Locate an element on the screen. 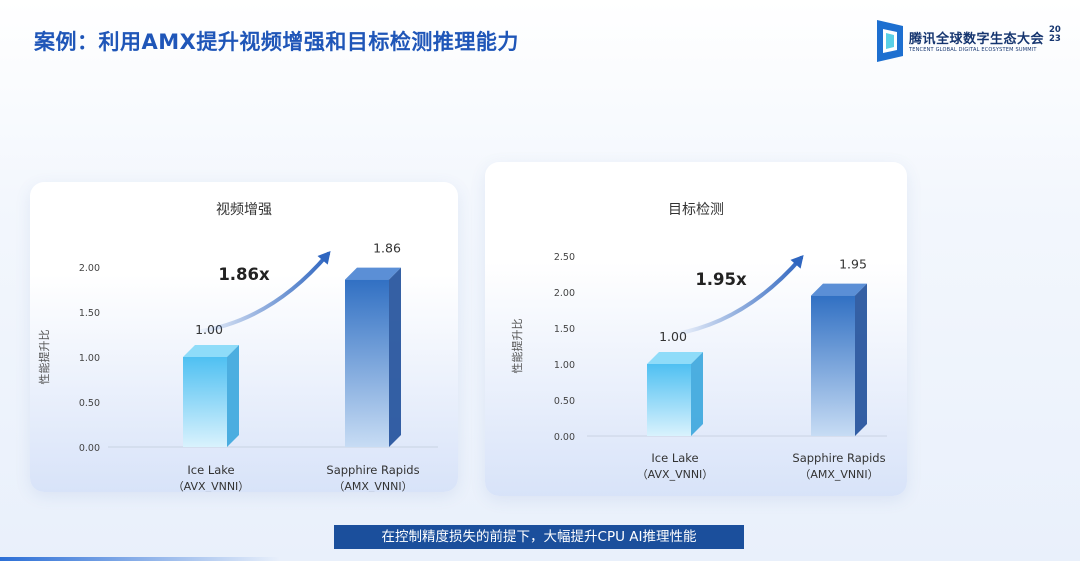 The height and width of the screenshot is (561, 1080). slide-title: 案例：利用AMX提升视频增强和目标检测推理能力 is located at coordinates (276, 42).